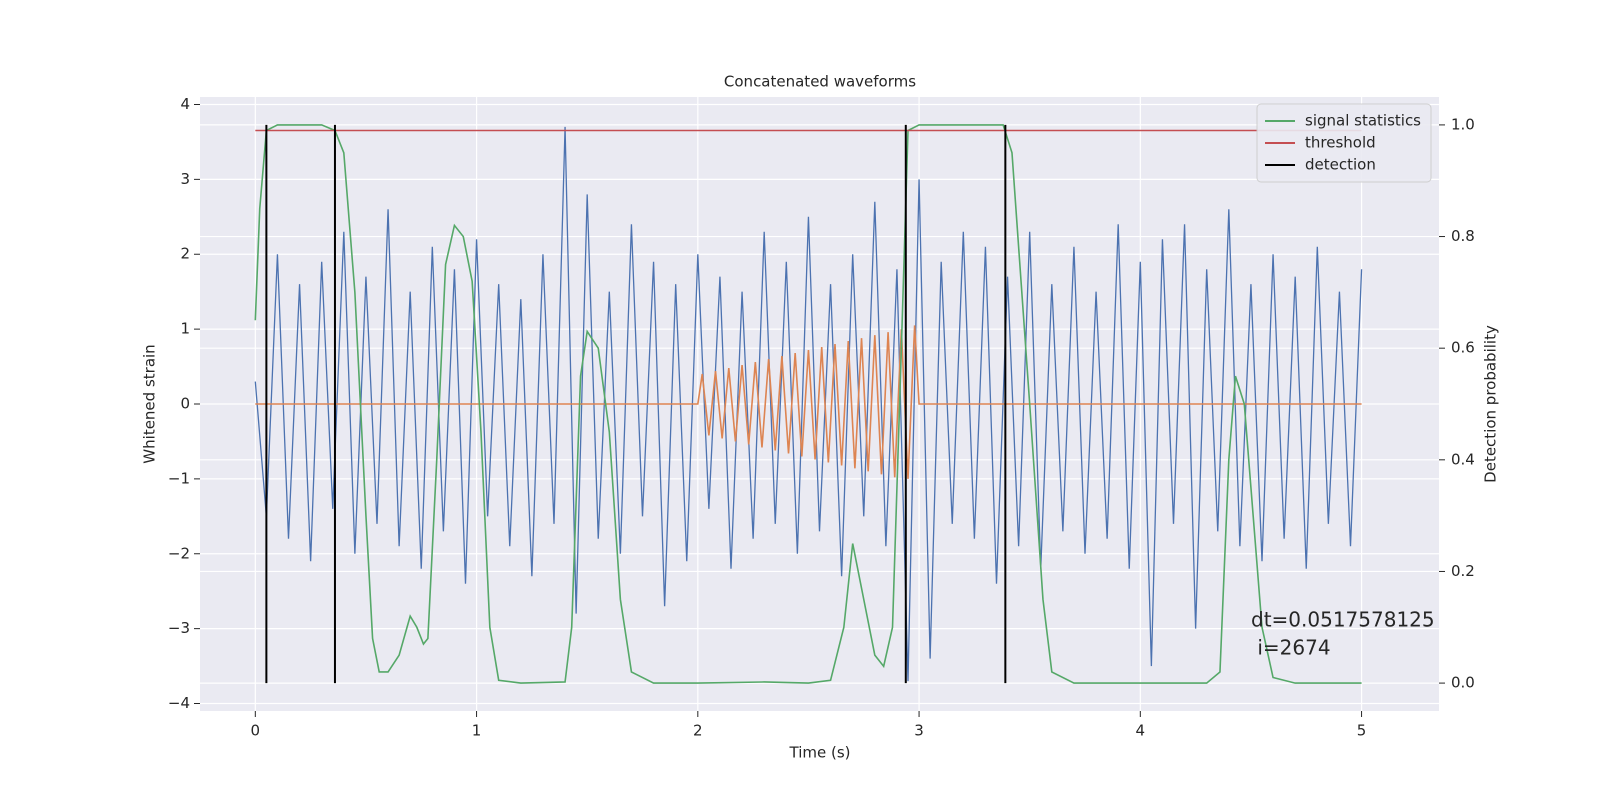  Describe the element at coordinates (185, 104) in the screenshot. I see `y-tick-label: 4` at that location.